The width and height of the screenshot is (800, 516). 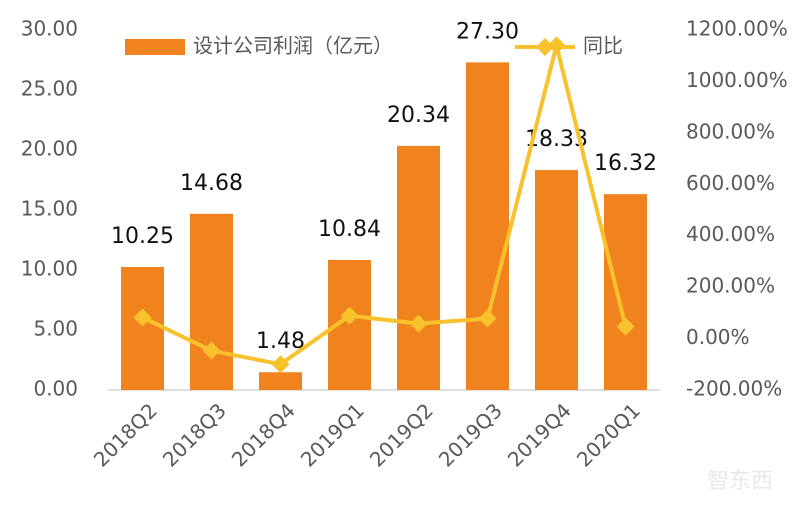 I want to click on x-tick-label: 2019Q4, so click(x=539, y=434).